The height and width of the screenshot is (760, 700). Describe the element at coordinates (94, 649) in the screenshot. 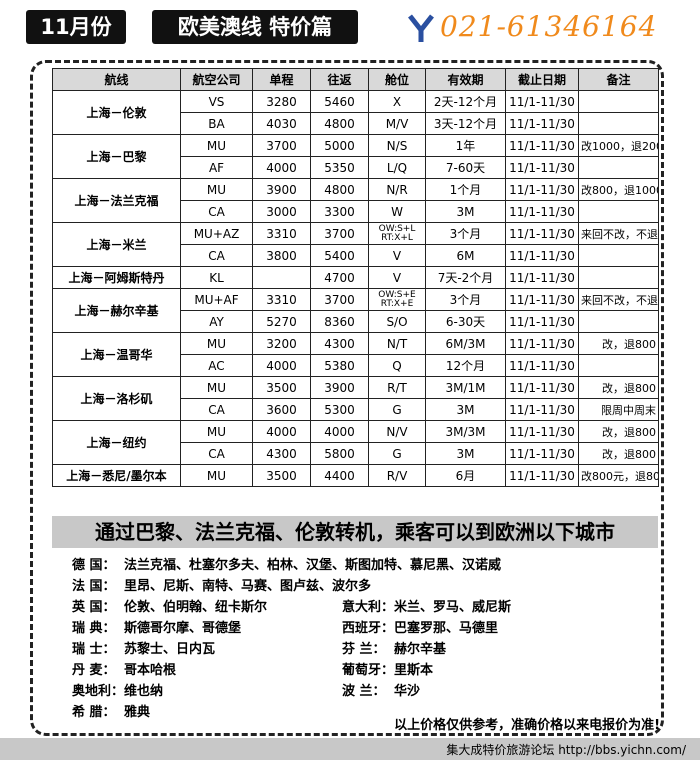

I see `country: 瑞 士：` at that location.